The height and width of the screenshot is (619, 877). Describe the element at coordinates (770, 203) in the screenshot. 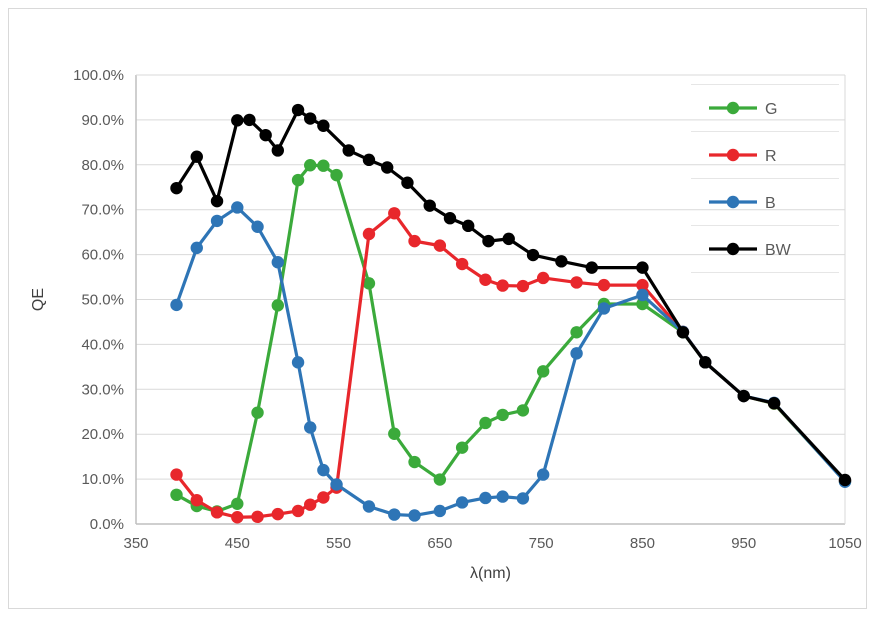

I see `legend-label-B: B` at that location.